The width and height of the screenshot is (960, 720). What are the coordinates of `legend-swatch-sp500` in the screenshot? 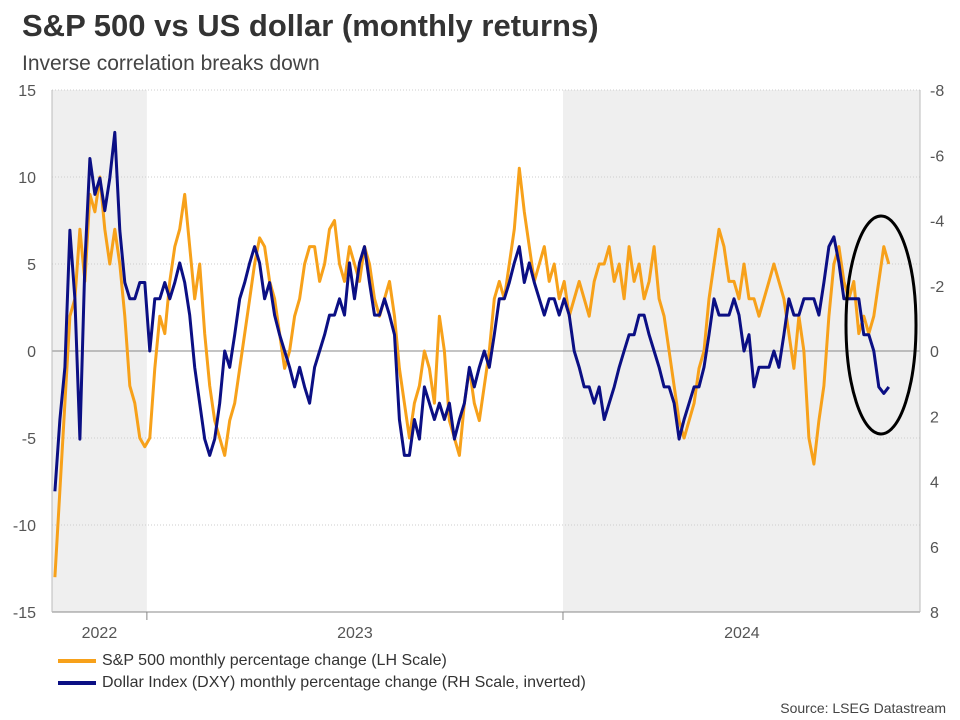 It's located at (77, 661).